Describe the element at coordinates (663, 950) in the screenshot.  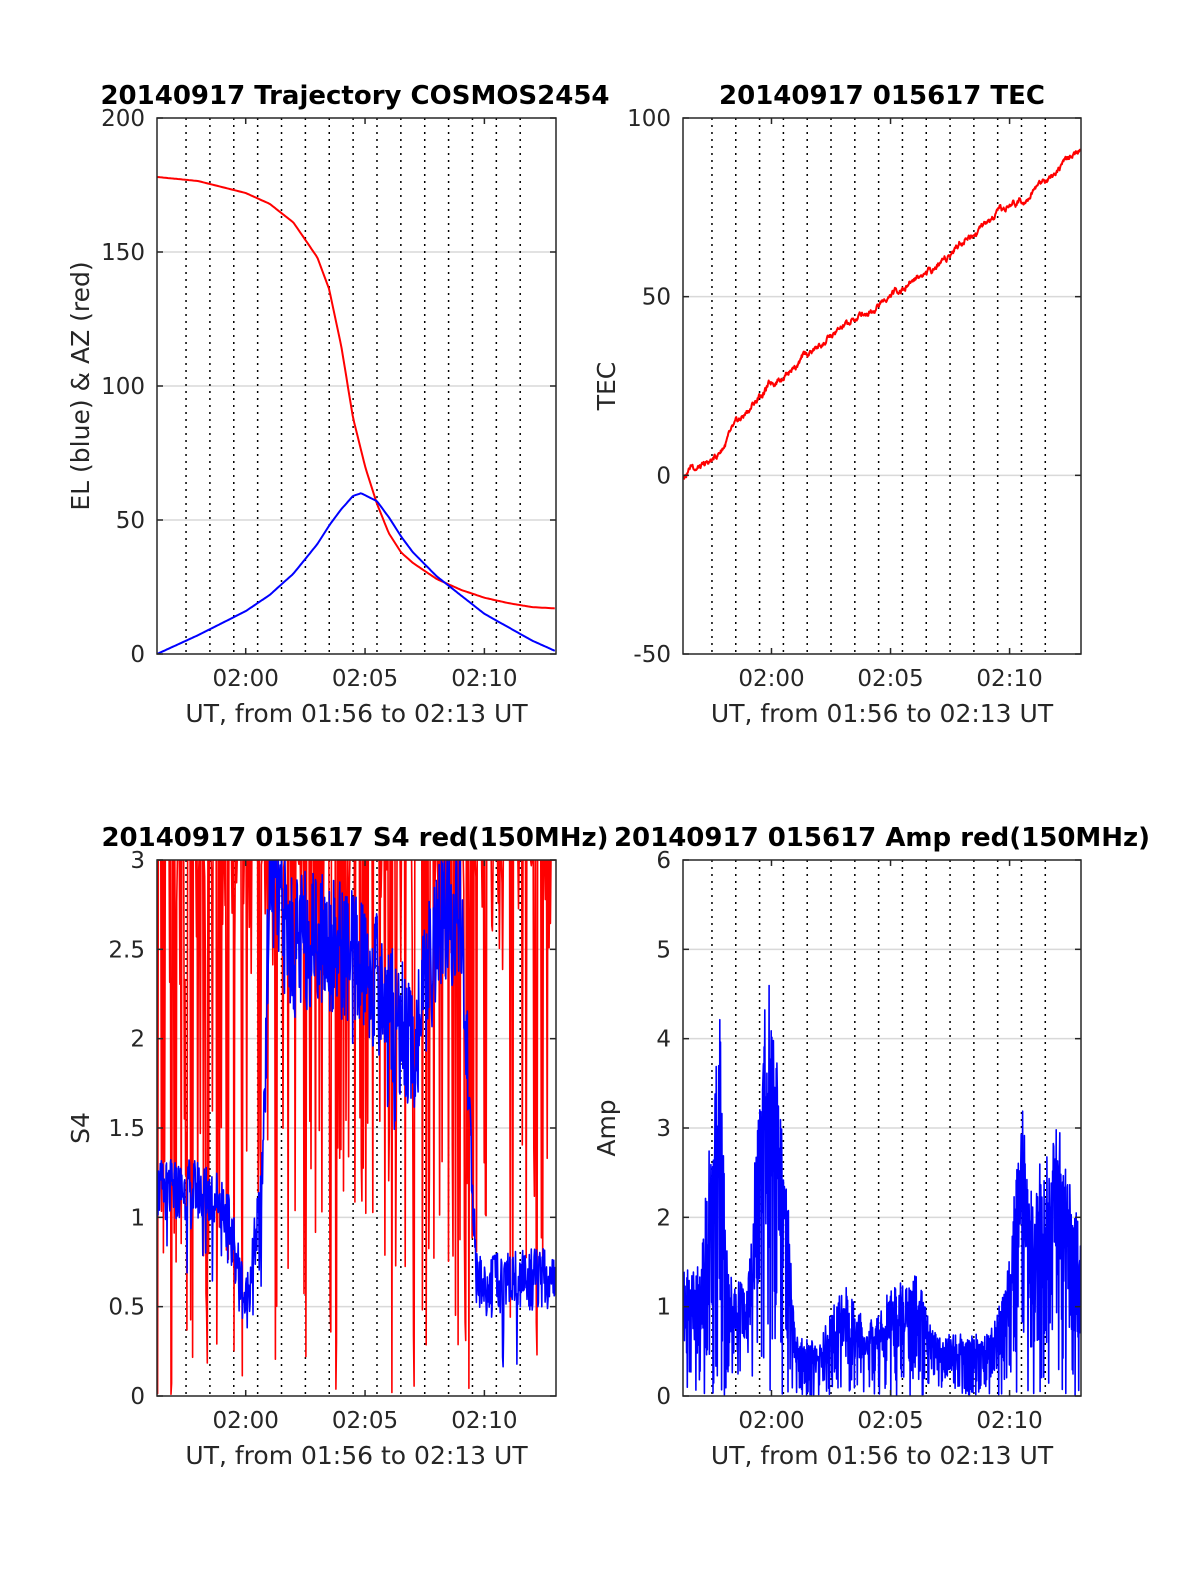
I see `y-tick-label: 5` at that location.